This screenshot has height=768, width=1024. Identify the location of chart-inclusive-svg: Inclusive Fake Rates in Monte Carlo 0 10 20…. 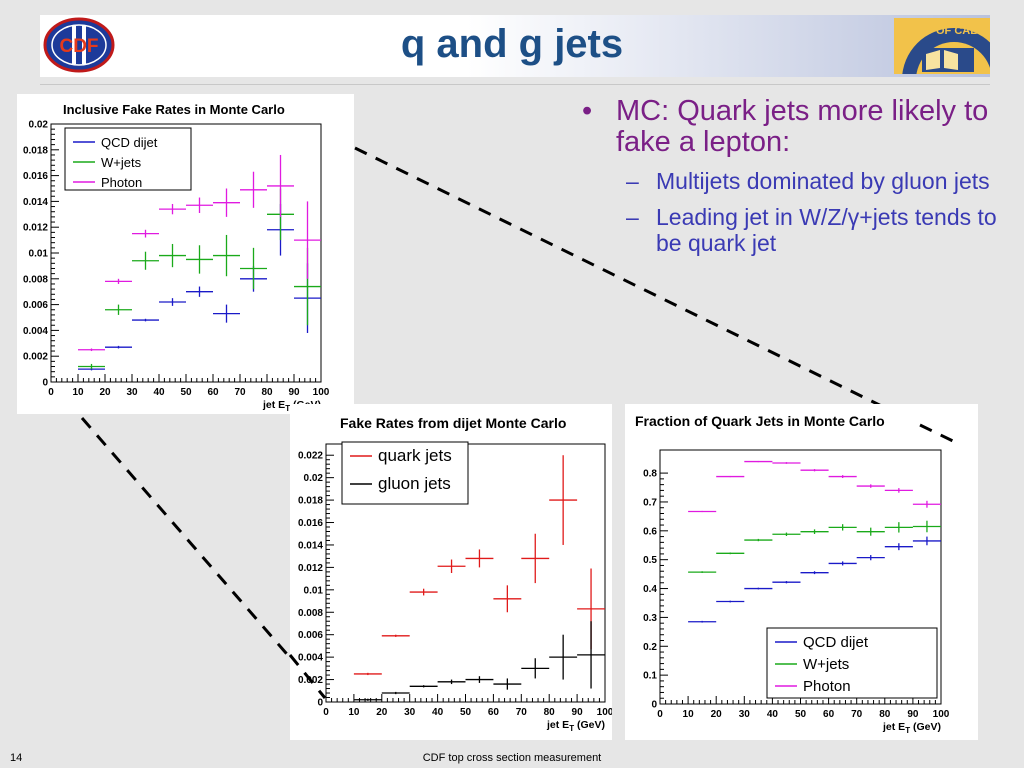
(176, 257).